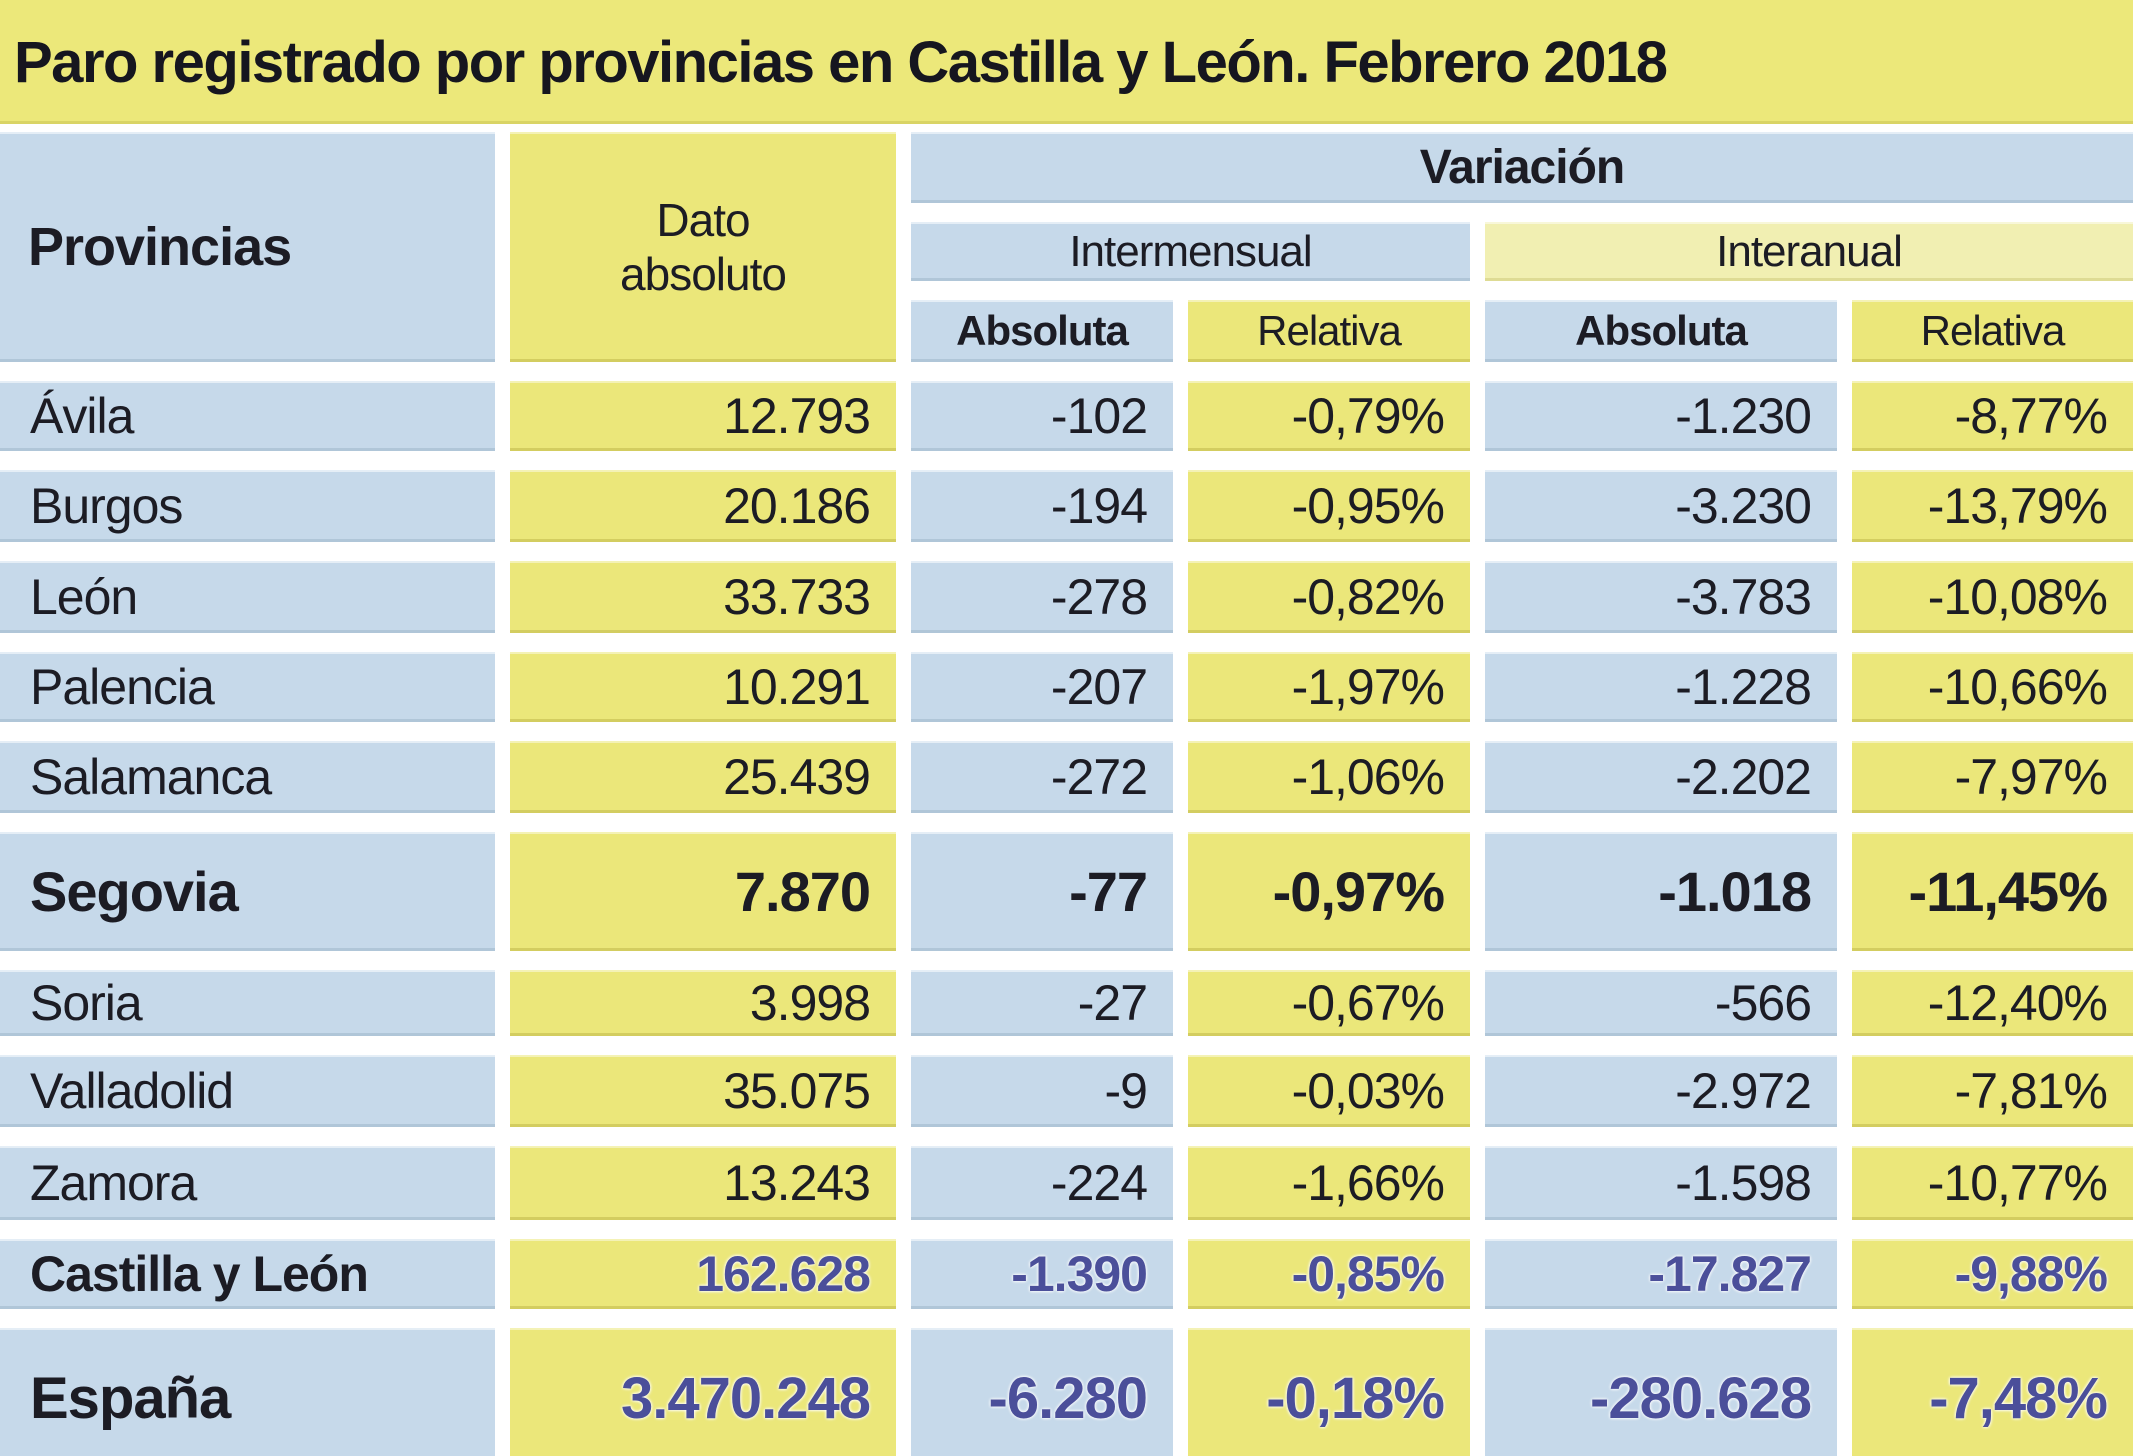 The width and height of the screenshot is (2133, 1456). What do you see at coordinates (703, 1091) in the screenshot?
I see `row-7-dato-absoluto-cell: 35.075` at bounding box center [703, 1091].